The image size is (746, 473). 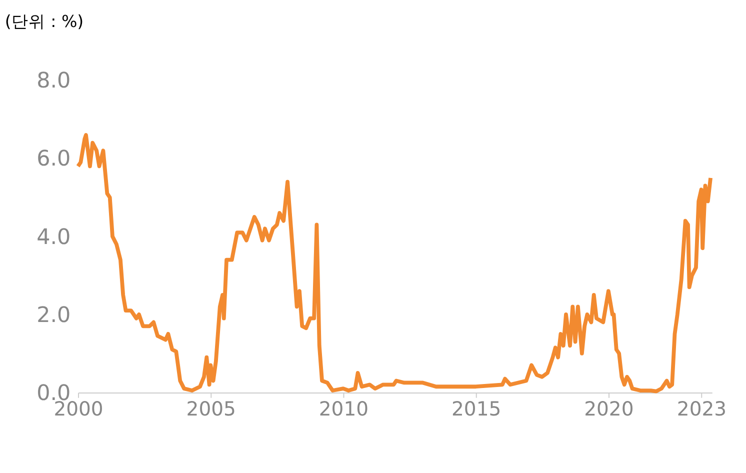 I want to click on x-tick-label: 2015, so click(x=477, y=408).